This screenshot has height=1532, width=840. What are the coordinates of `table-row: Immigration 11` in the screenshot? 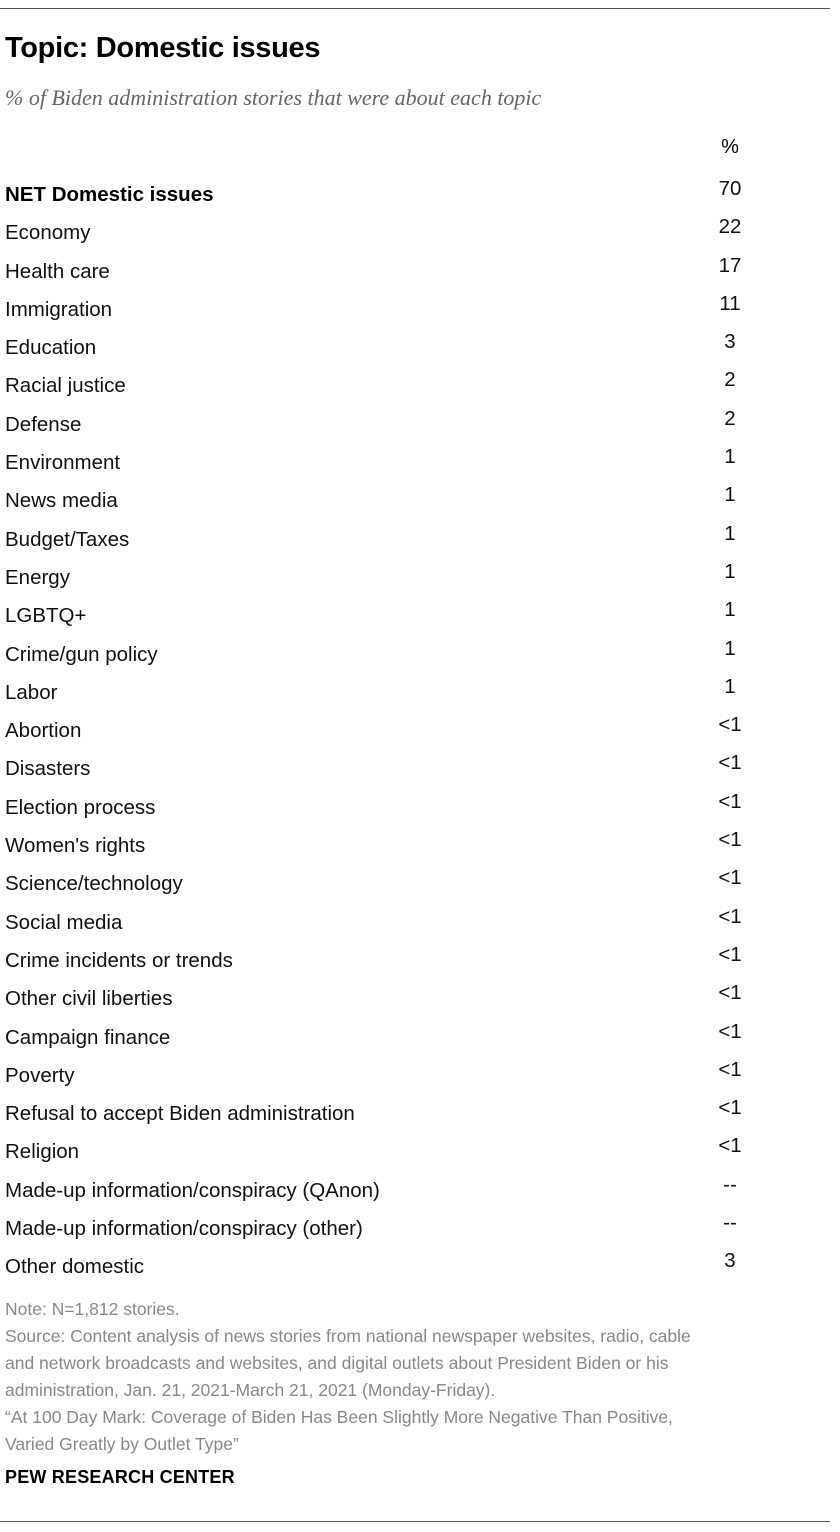 It's located at (415, 308).